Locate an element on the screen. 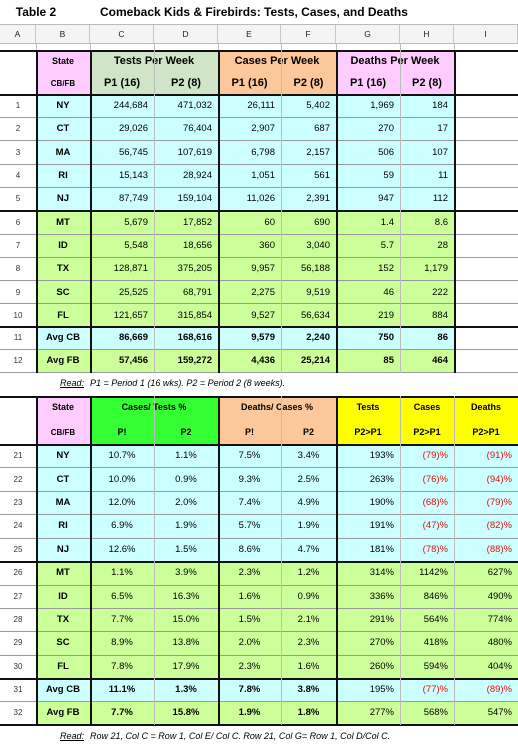 The width and height of the screenshot is (518, 747). value-cell: 774% is located at coordinates (499, 619).